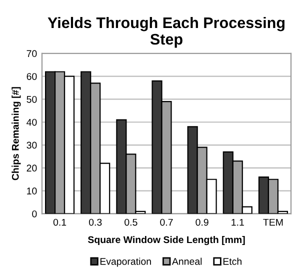 This screenshot has height=274, width=300. What do you see at coordinates (131, 222) in the screenshot?
I see `x-tick-label: 0.5` at bounding box center [131, 222].